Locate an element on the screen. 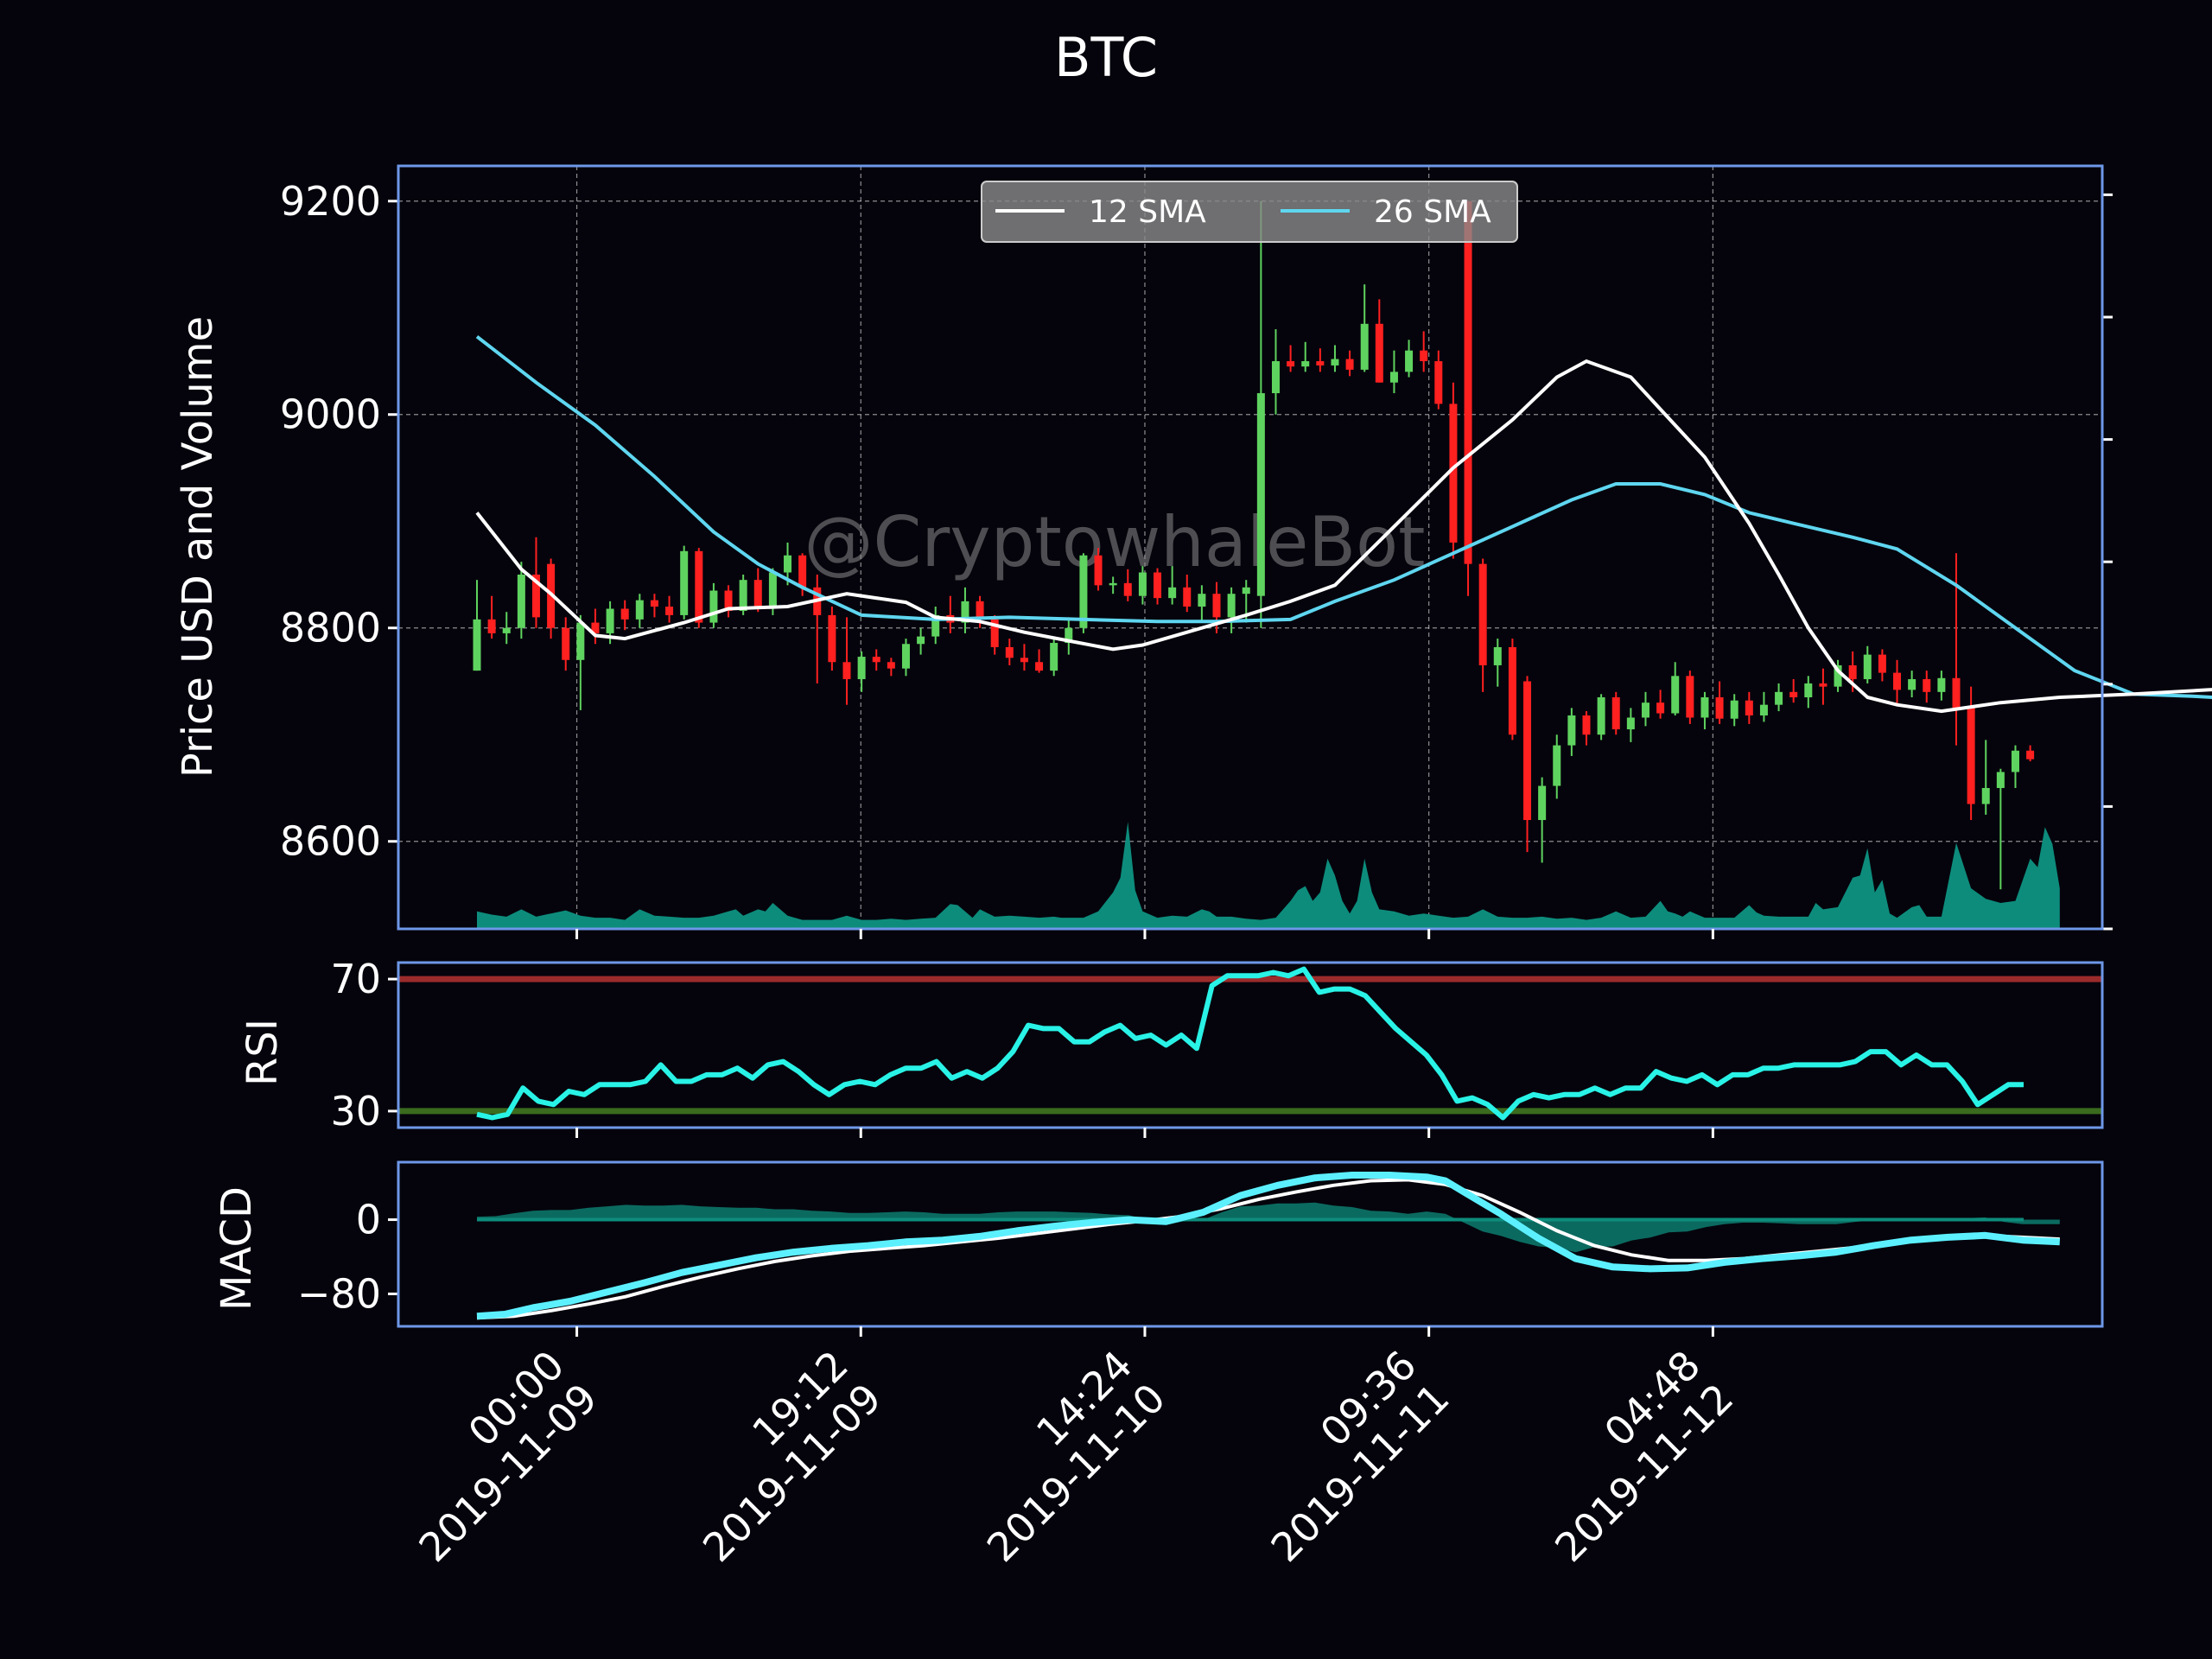 This screenshot has width=2212, height=1659. rsi-panel: 30 70 RSI is located at coordinates (1171, 1045).